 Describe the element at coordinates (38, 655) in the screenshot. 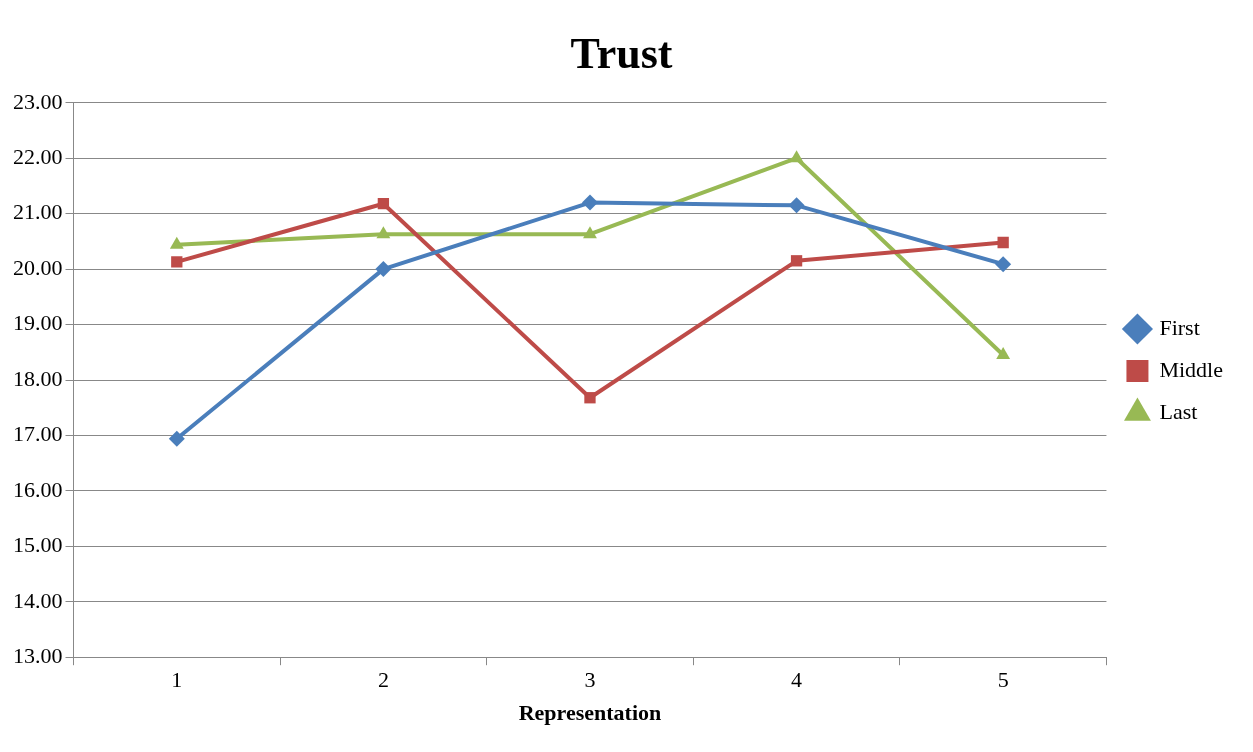

I see `y-tick-label: 13.00` at that location.